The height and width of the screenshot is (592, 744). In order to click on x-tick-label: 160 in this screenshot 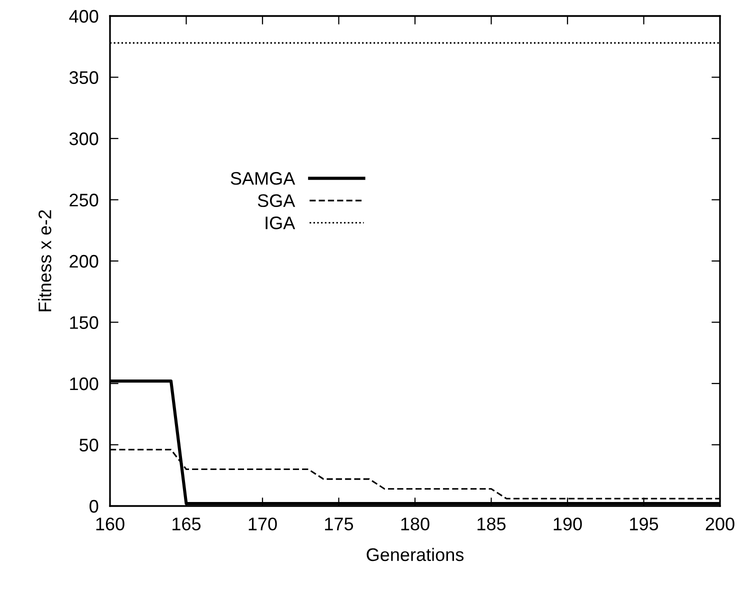, I will do `click(110, 524)`.